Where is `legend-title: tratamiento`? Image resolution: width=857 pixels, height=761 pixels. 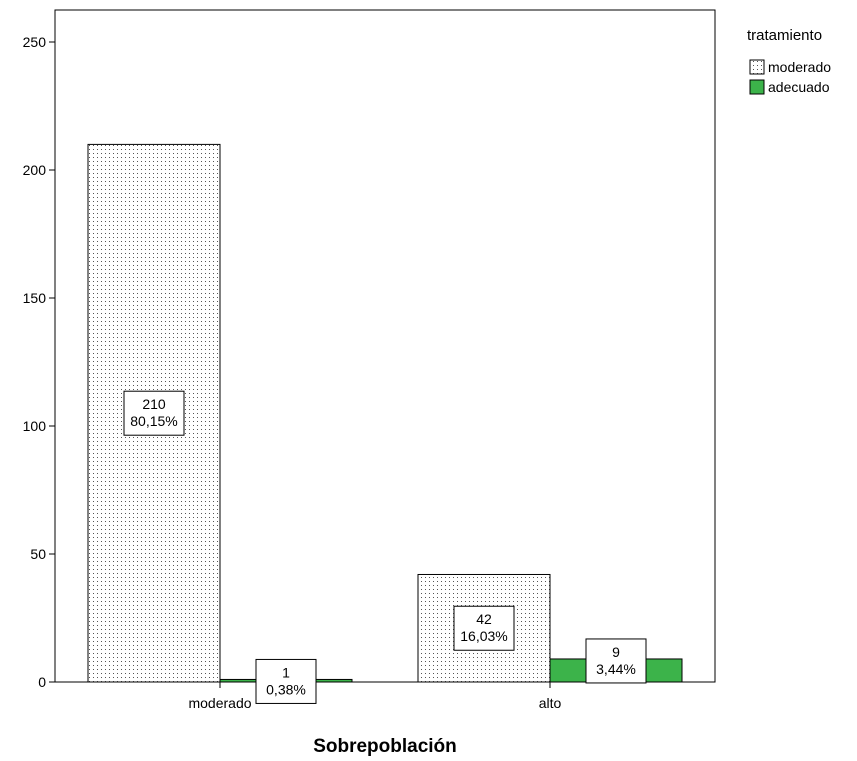 legend-title: tratamiento is located at coordinates (784, 35).